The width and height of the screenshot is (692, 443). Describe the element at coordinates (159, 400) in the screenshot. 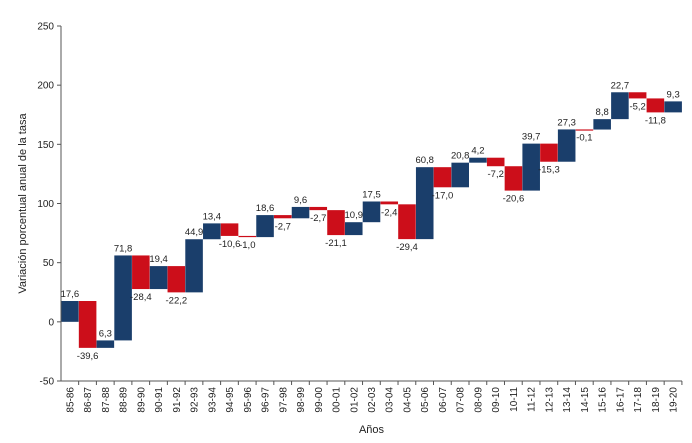

I see `x-tick-label-90-91: 90-91` at that location.